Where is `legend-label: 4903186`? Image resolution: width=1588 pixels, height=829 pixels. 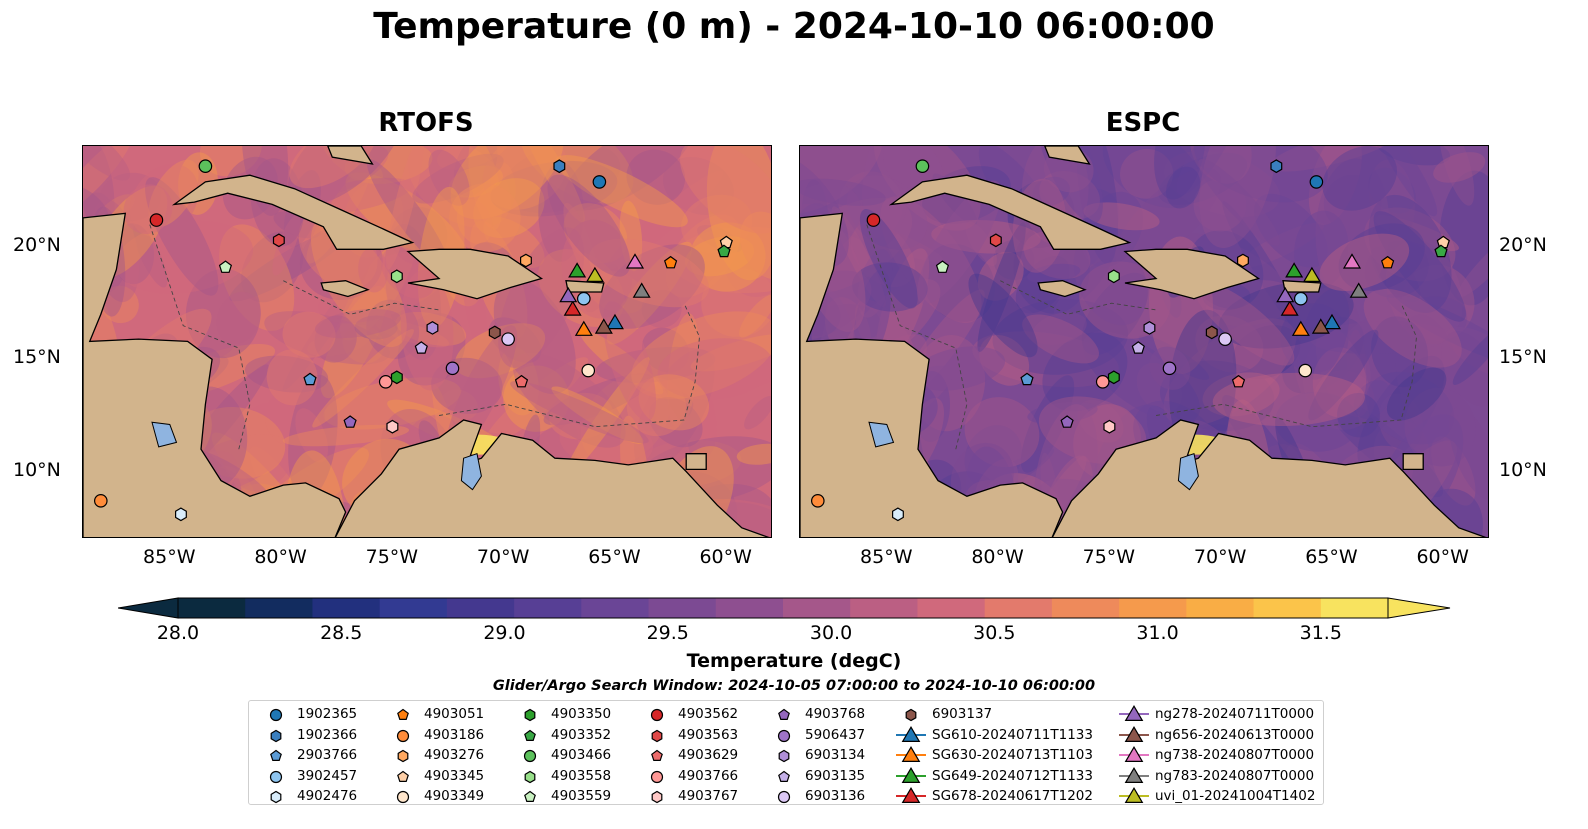 legend-label: 4903186 is located at coordinates (454, 734).